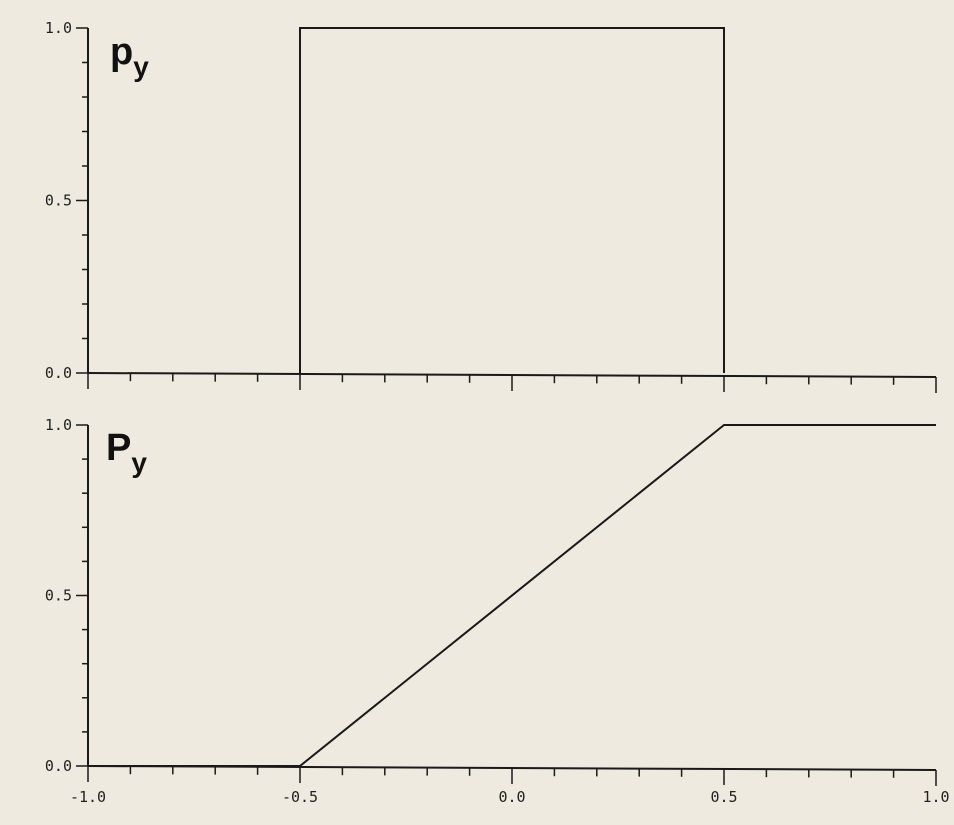  I want to click on x-tick-label: -0.5, so click(300, 797).